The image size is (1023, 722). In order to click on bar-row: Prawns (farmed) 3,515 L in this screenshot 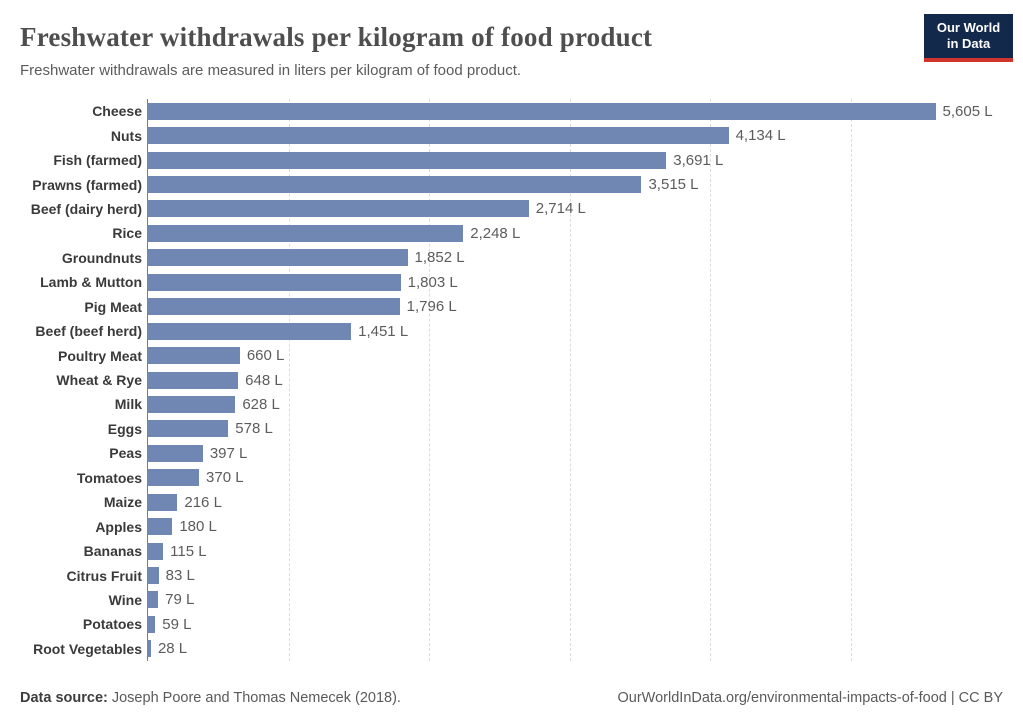, I will do `click(511, 184)`.